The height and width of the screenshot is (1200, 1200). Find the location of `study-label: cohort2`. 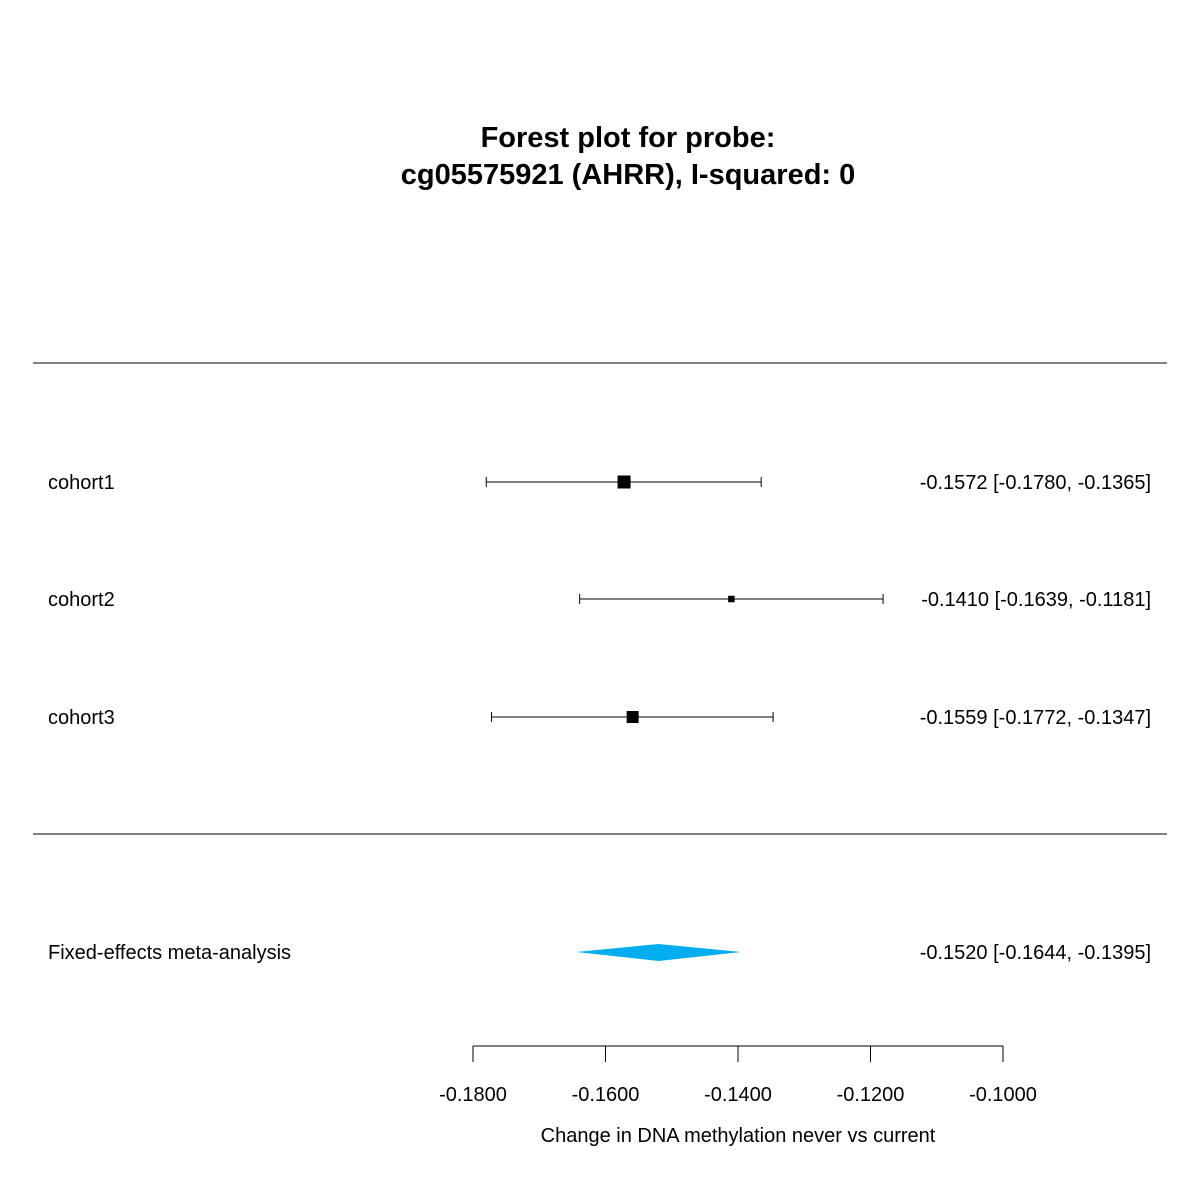

study-label: cohort2 is located at coordinates (81, 600).